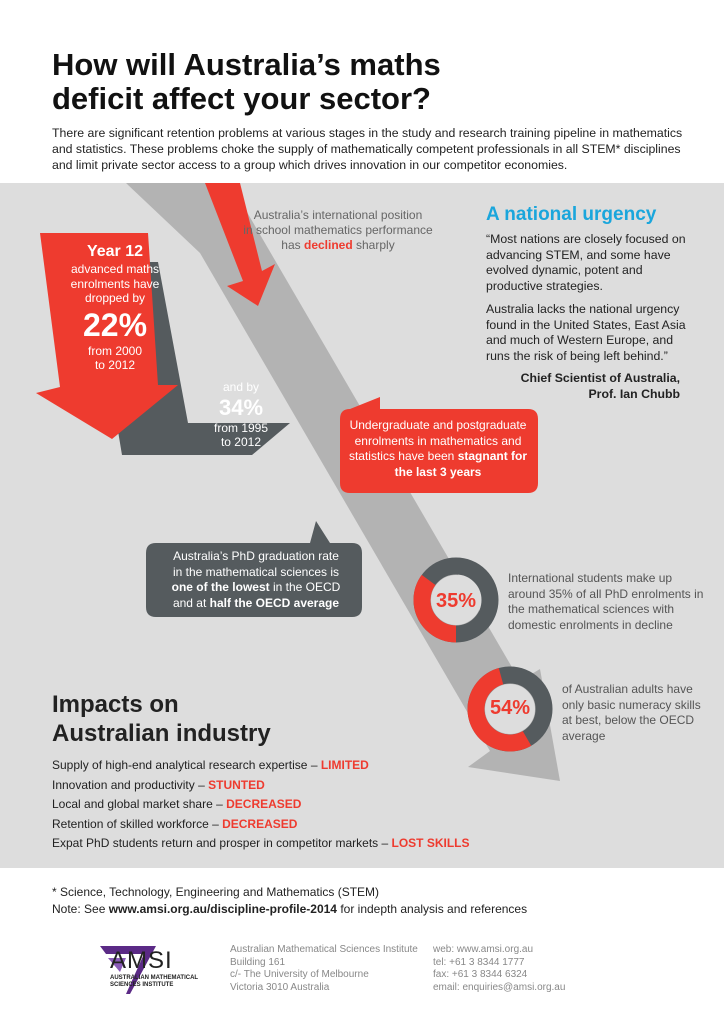 The width and height of the screenshot is (724, 1024). Describe the element at coordinates (115, 251) in the screenshot. I see `year12-heading: Year 12` at that location.